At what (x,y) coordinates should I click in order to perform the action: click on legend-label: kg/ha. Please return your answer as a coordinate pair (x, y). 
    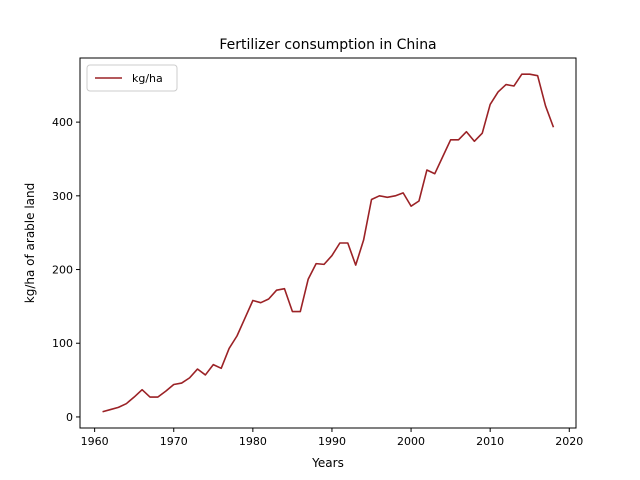
    Looking at the image, I should click on (147, 78).